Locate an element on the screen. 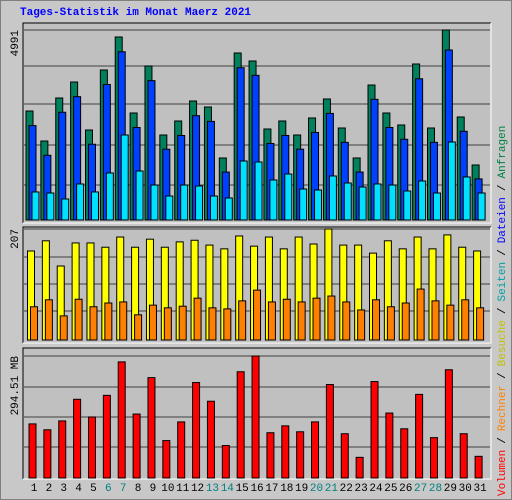  y-tick-label: 207 is located at coordinates (16, 239).